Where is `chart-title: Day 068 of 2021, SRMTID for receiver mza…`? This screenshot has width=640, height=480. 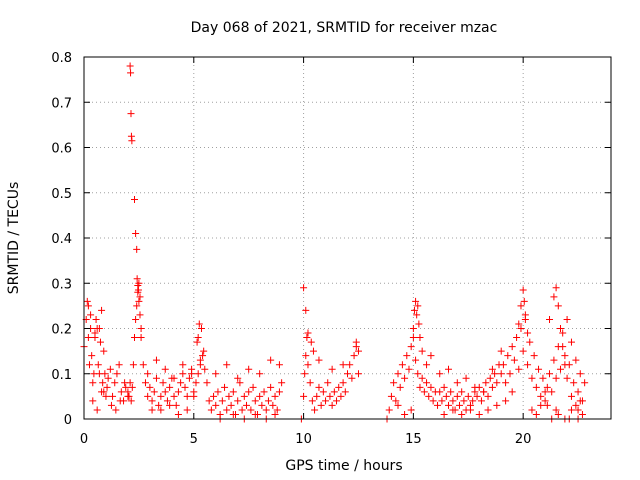
chart-title: Day 068 of 2021, SRMTID for receiver mza… is located at coordinates (344, 28).